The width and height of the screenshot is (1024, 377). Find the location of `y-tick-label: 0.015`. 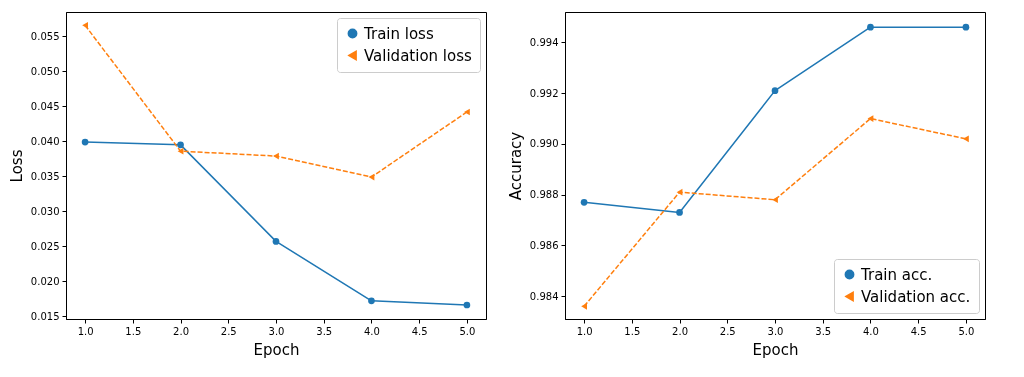

y-tick-label: 0.015 is located at coordinates (45, 316).